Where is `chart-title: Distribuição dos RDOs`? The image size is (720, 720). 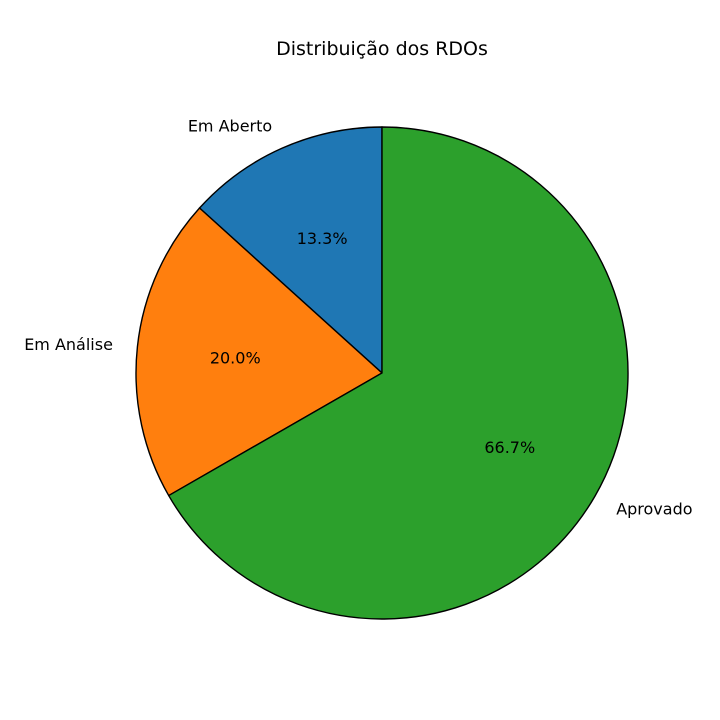
chart-title: Distribuição dos RDOs is located at coordinates (382, 49).